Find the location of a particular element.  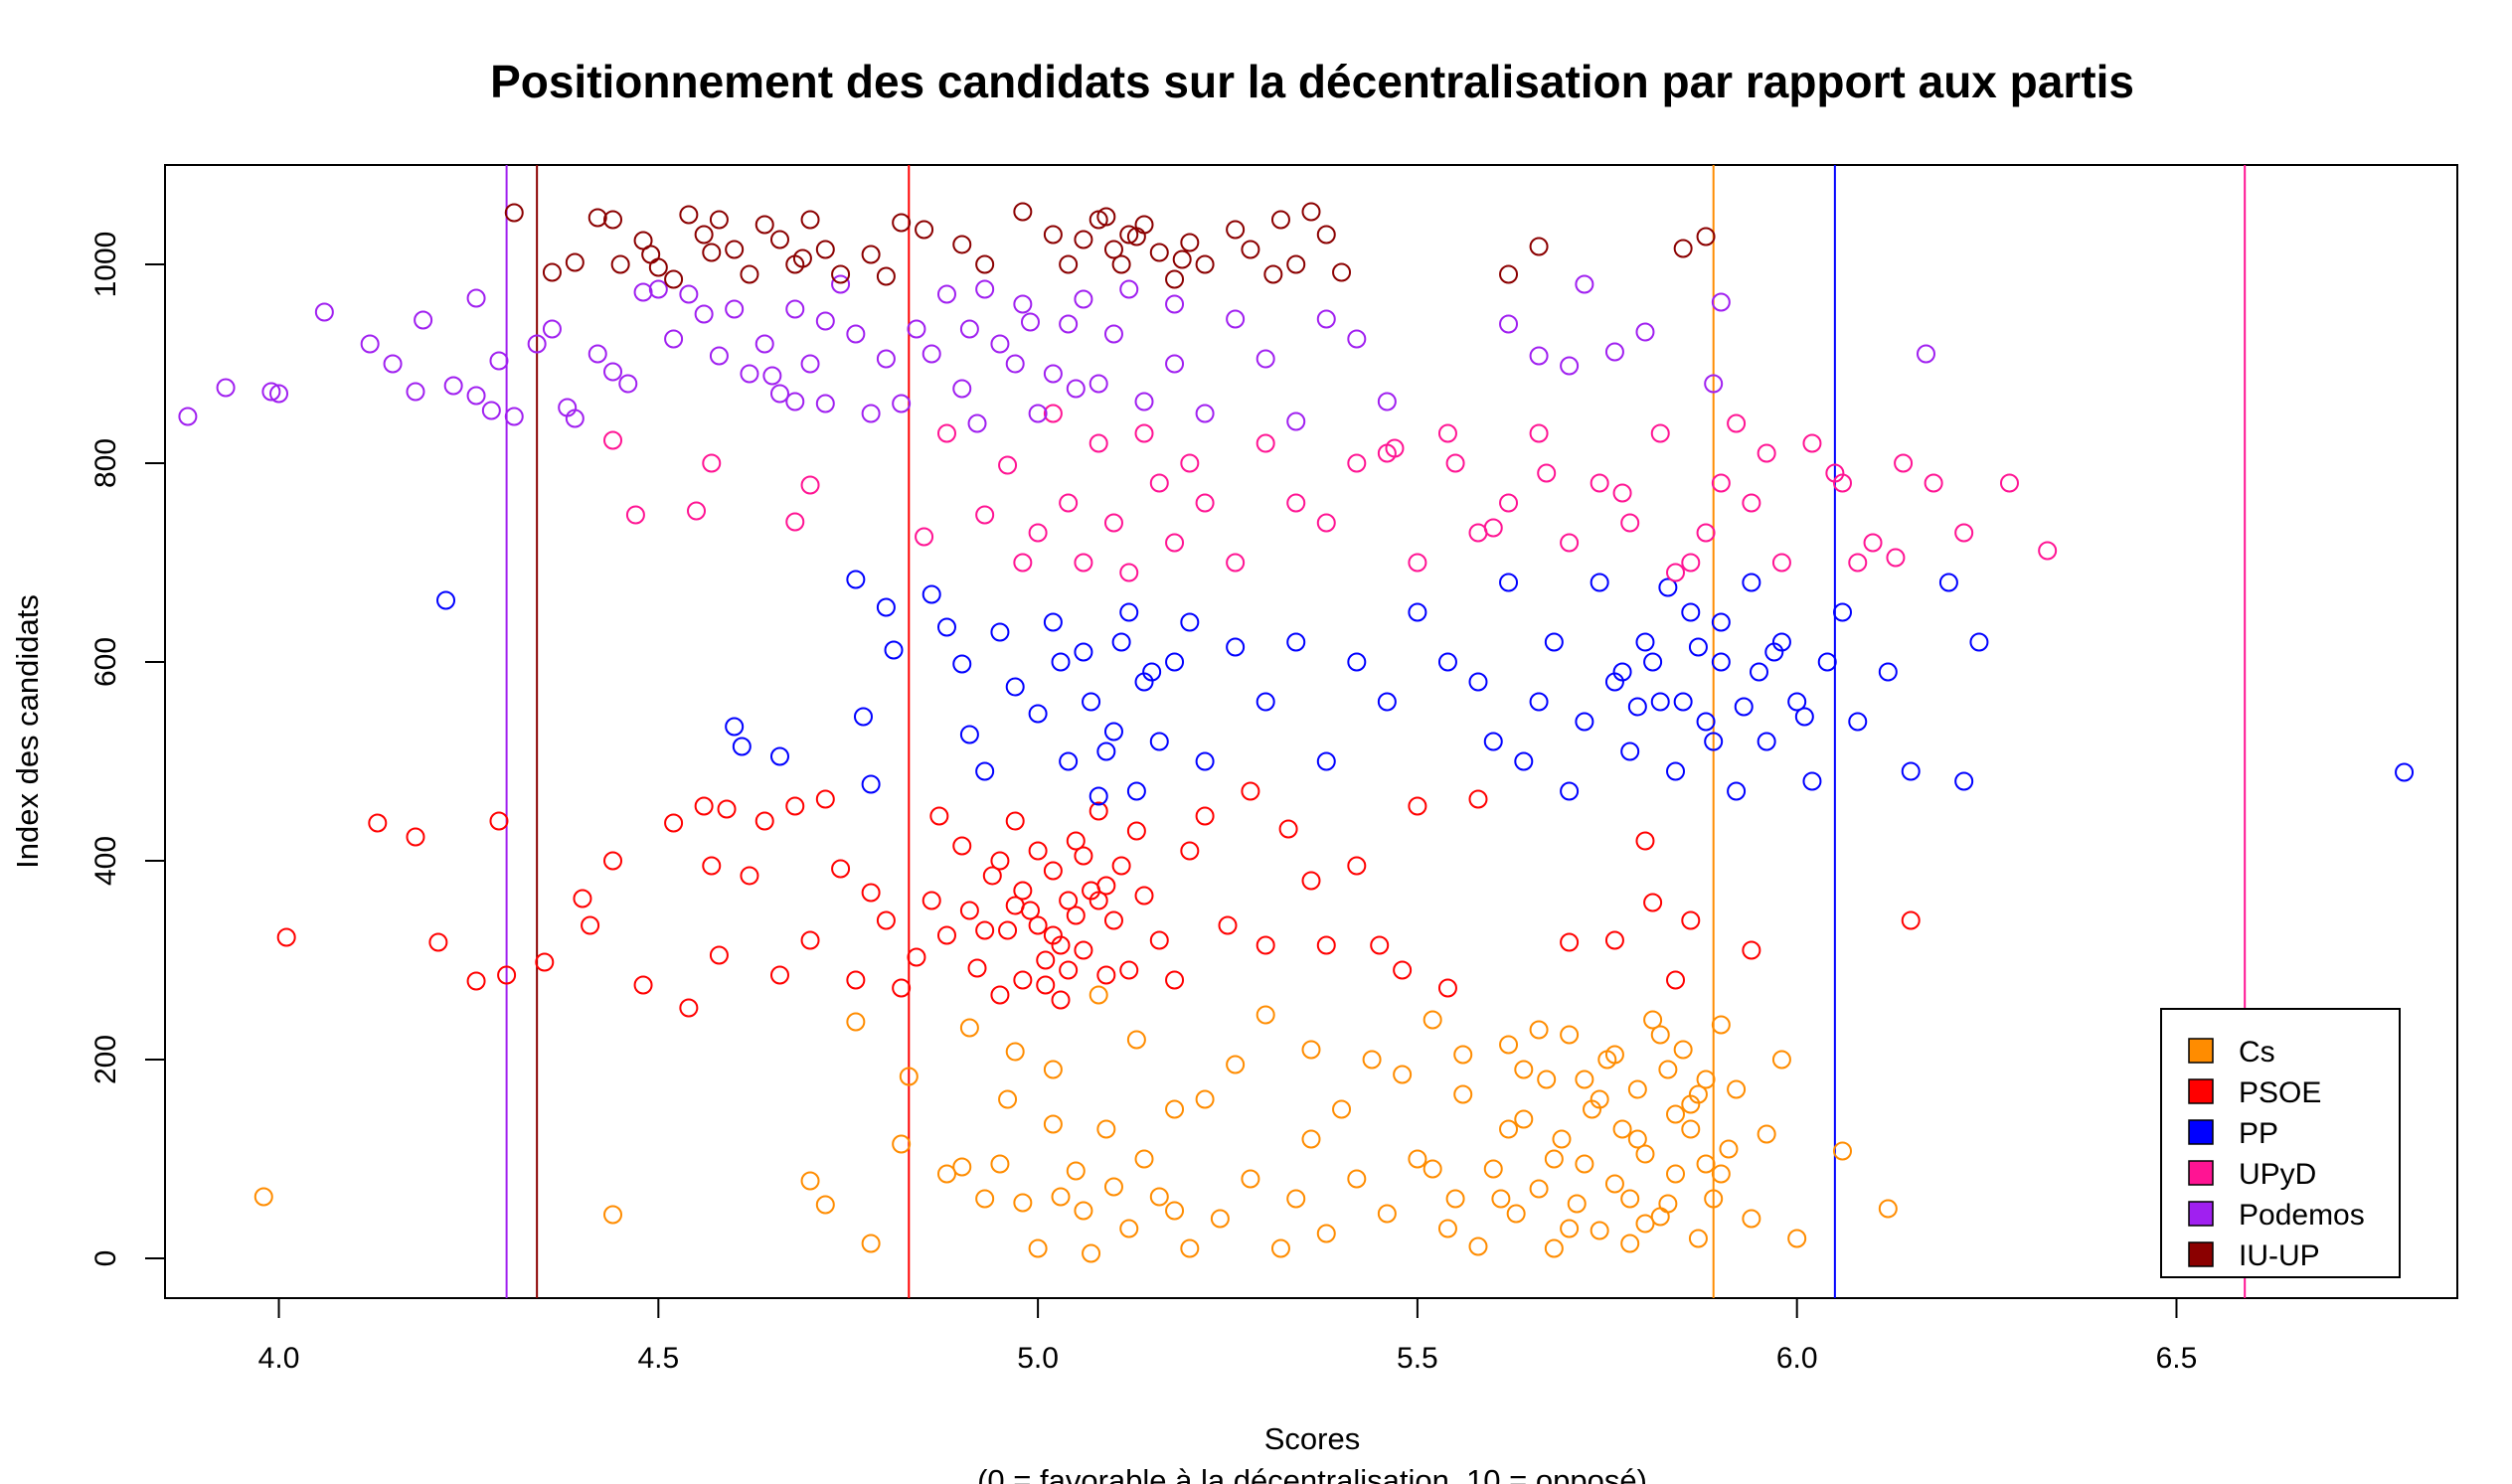

legend-swatch is located at coordinates (2201, 1051).